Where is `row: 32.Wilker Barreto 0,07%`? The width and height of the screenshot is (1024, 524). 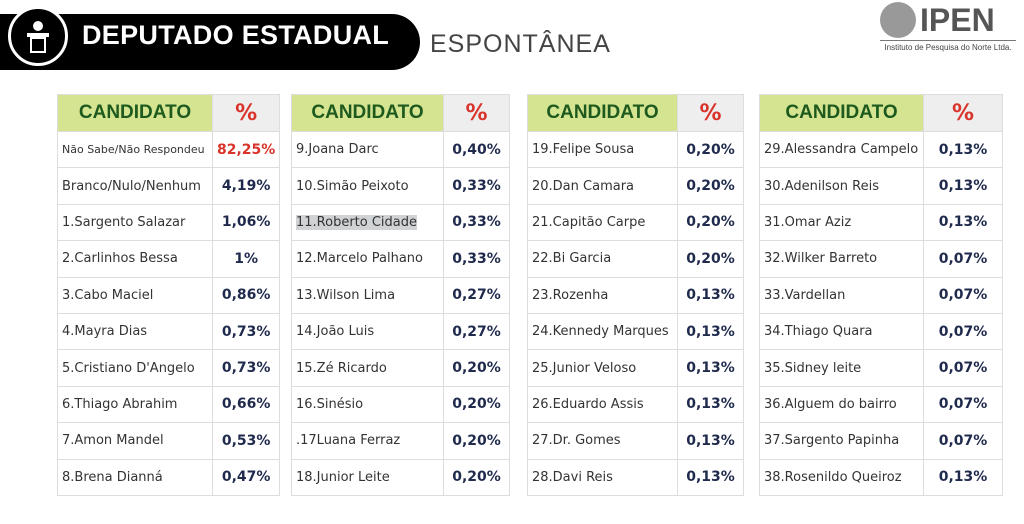
row: 32.Wilker Barreto 0,07% is located at coordinates (881, 259).